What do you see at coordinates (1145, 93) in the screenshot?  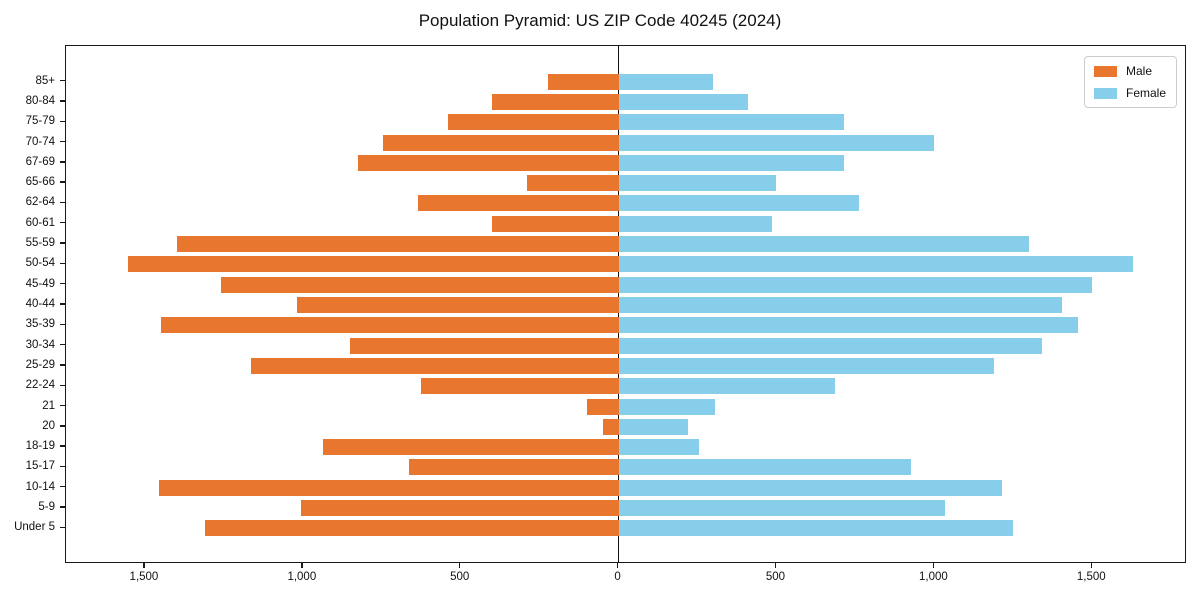 I see `legend-label-female: Female` at bounding box center [1145, 93].